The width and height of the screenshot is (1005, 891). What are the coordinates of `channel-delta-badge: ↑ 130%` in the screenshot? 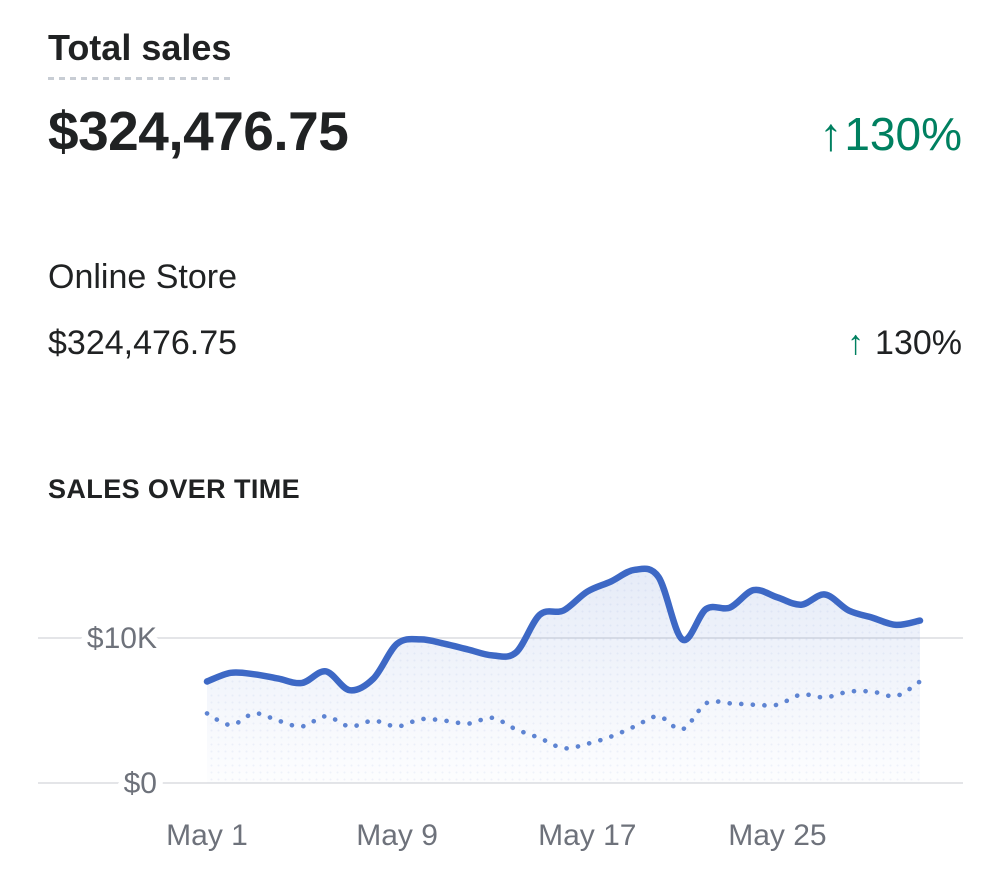 It's located at (904, 343).